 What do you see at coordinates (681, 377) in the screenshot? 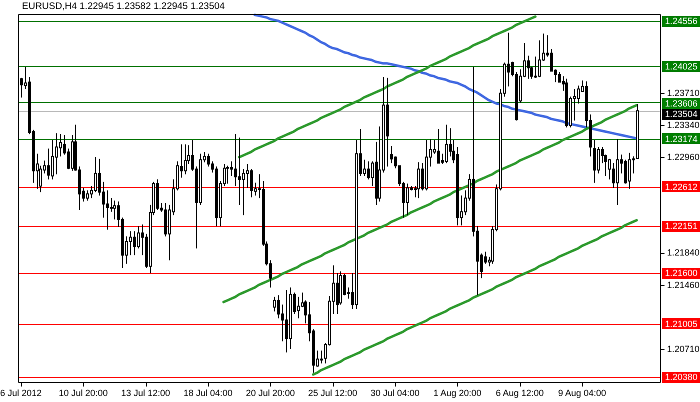
I see `ref-line-label: 1.20380` at bounding box center [681, 377].